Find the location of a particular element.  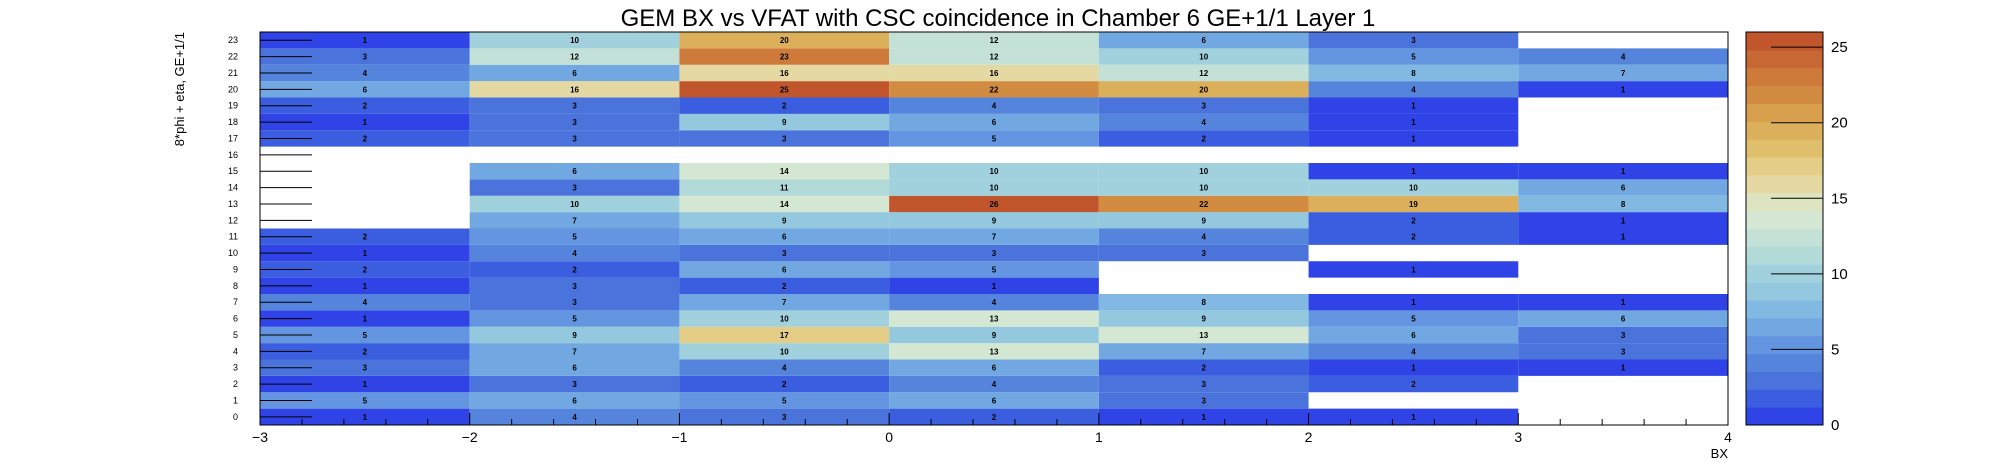

color-palette: 0 5 10 15 20 25 is located at coordinates (1796, 232).